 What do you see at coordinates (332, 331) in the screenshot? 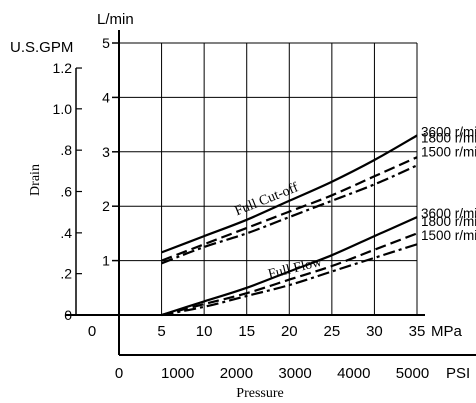
I see `x-primary-tick-label: 25` at bounding box center [332, 331].